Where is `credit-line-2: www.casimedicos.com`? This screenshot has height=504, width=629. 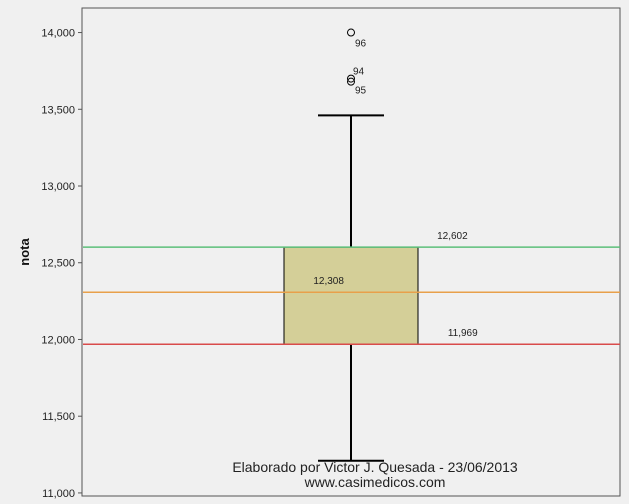
credit-line-2: www.casimedicos.com is located at coordinates (375, 482).